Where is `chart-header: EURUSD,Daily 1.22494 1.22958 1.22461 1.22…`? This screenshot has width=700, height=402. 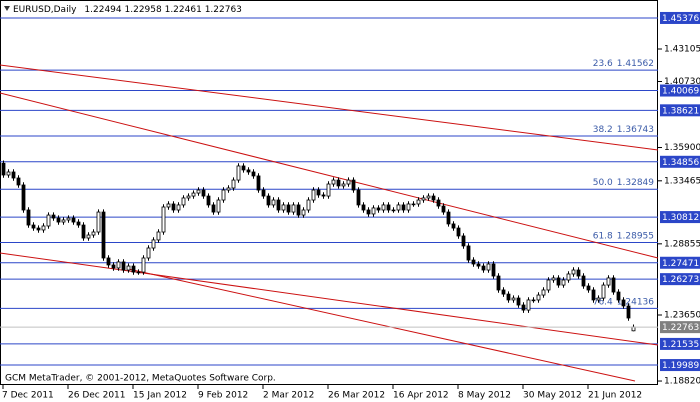
chart-header: EURUSD,Daily 1.22494 1.22958 1.22461 1.22… is located at coordinates (127, 10).